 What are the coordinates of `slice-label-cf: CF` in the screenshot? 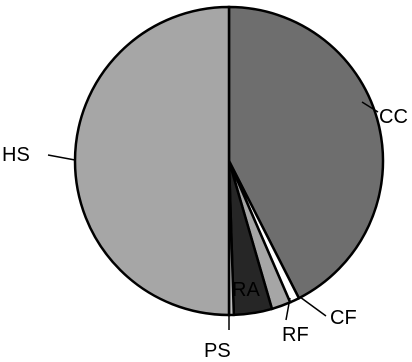 It's located at (343, 318).